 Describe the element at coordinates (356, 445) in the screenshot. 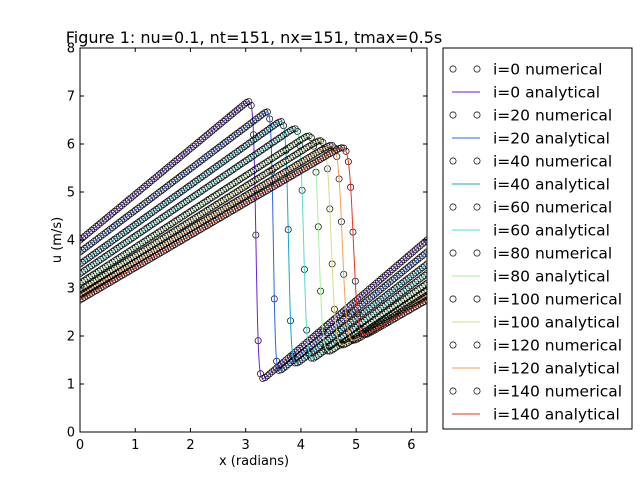

I see `x-tick-label: 5` at that location.